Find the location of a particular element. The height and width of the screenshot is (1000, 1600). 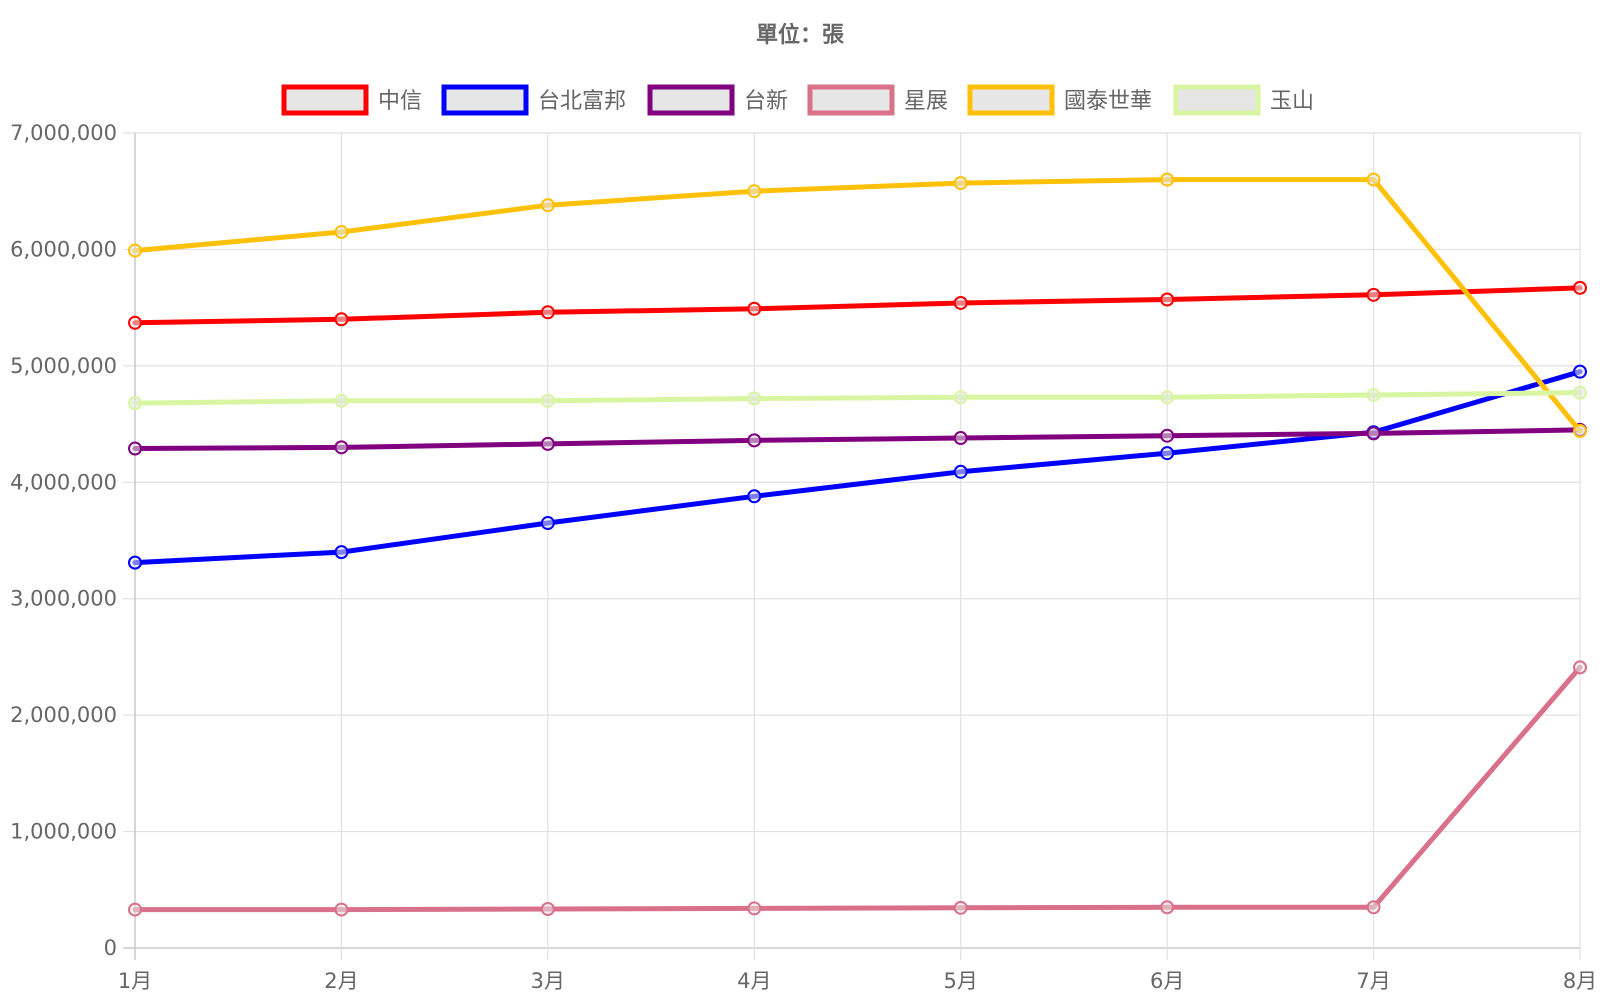

legend-item: 台新 is located at coordinates (717, 100).